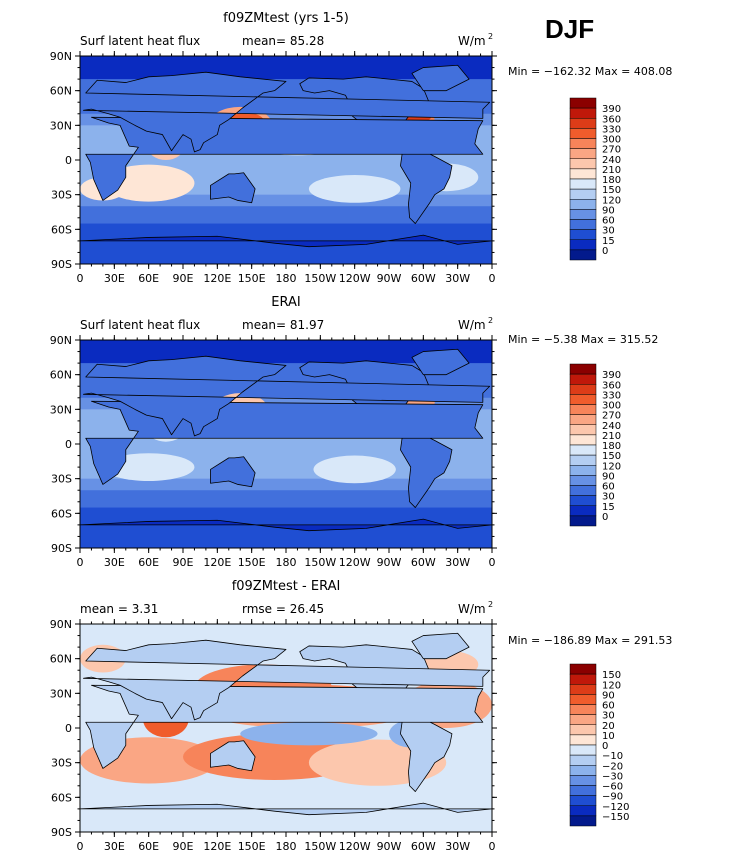 This screenshot has width=733, height=863. I want to click on colorbar-label: 10, so click(608, 736).